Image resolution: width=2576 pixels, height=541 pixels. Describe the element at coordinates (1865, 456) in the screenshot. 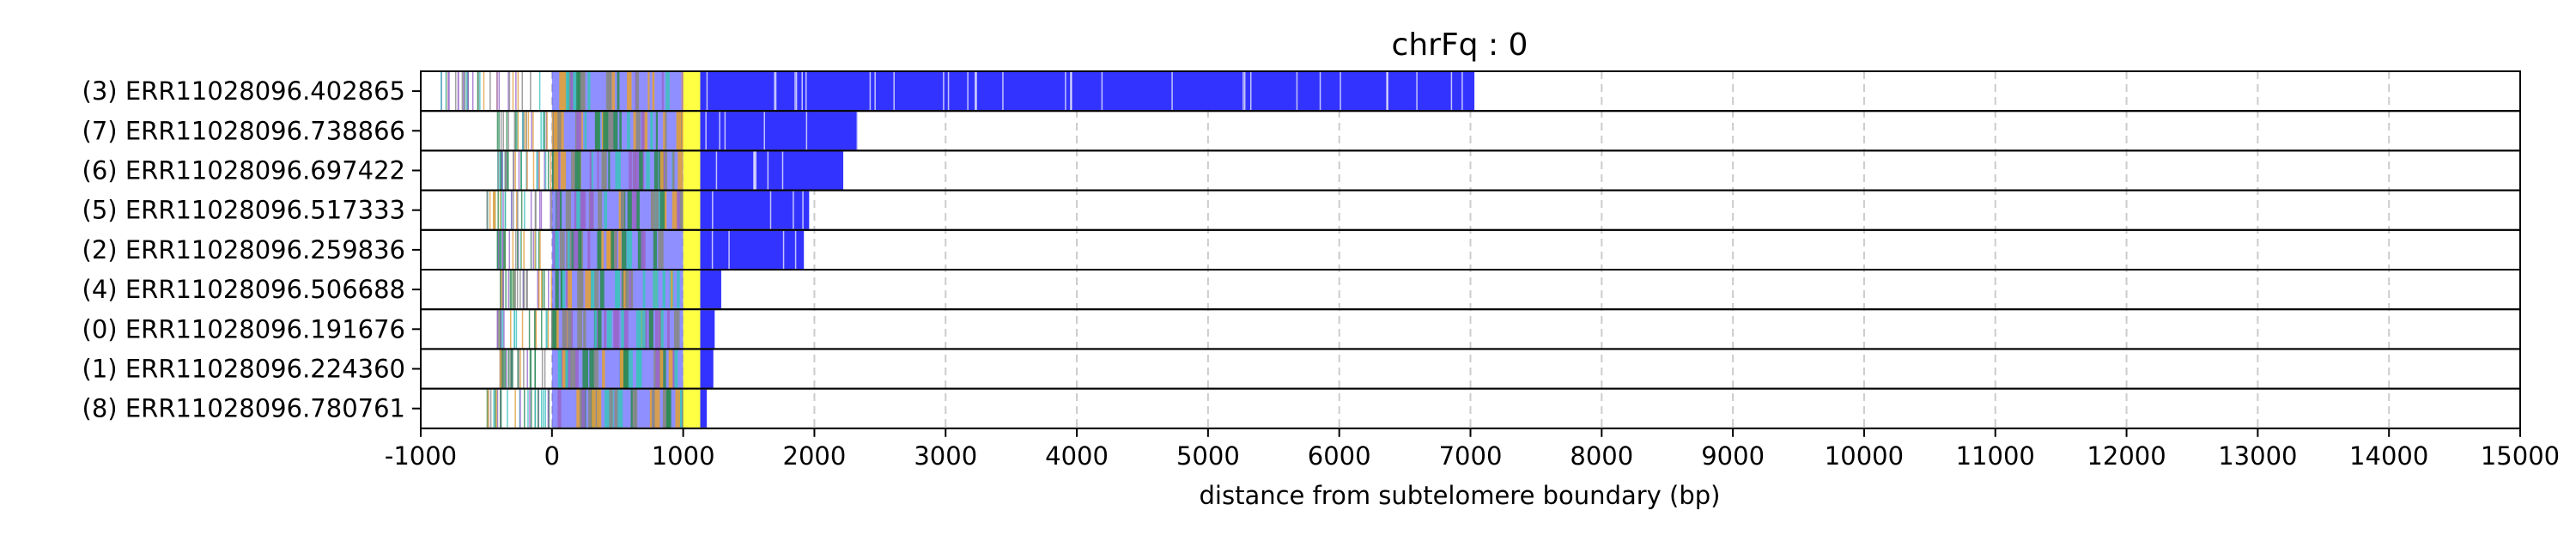

I see `x-tick-label-11: 10000` at that location.